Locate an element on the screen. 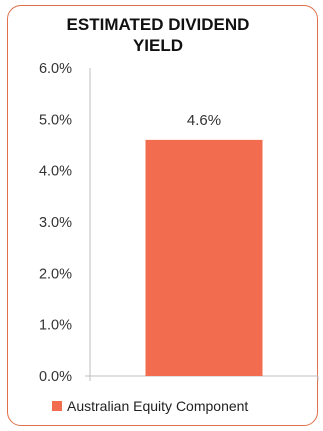  chart-title: ESTIMATED DIVIDEND YIELD is located at coordinates (158, 35).